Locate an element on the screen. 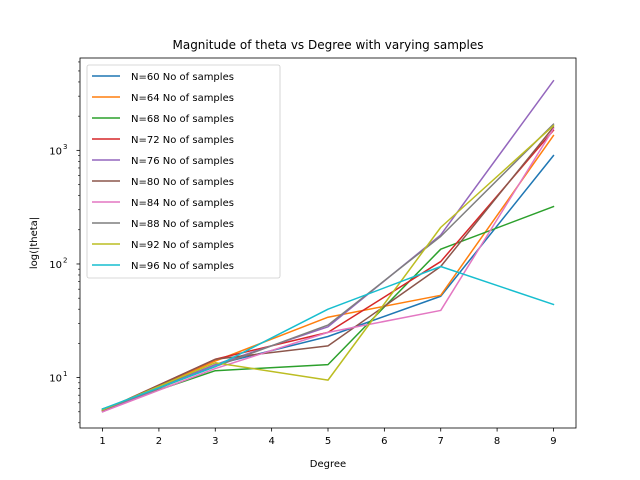 This screenshot has width=640, height=480. x-tick-label: 4 is located at coordinates (271, 441).